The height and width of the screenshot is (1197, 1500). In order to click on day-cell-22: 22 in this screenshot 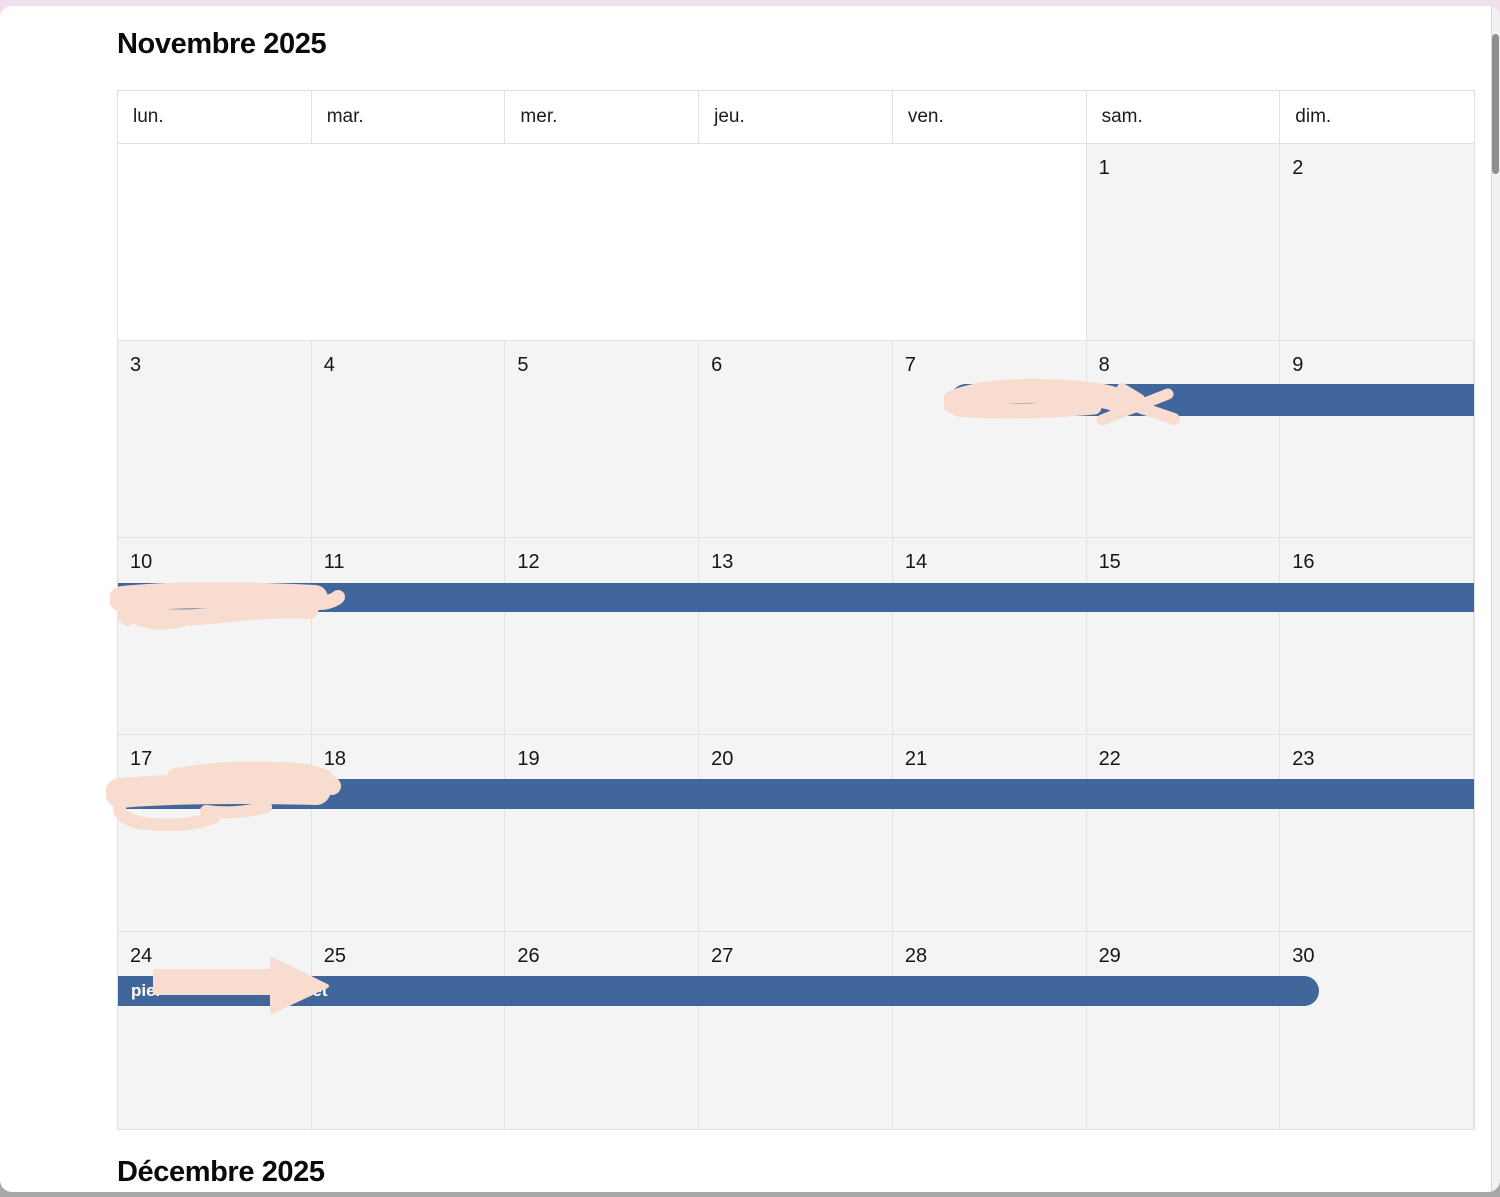, I will do `click(1183, 833)`.